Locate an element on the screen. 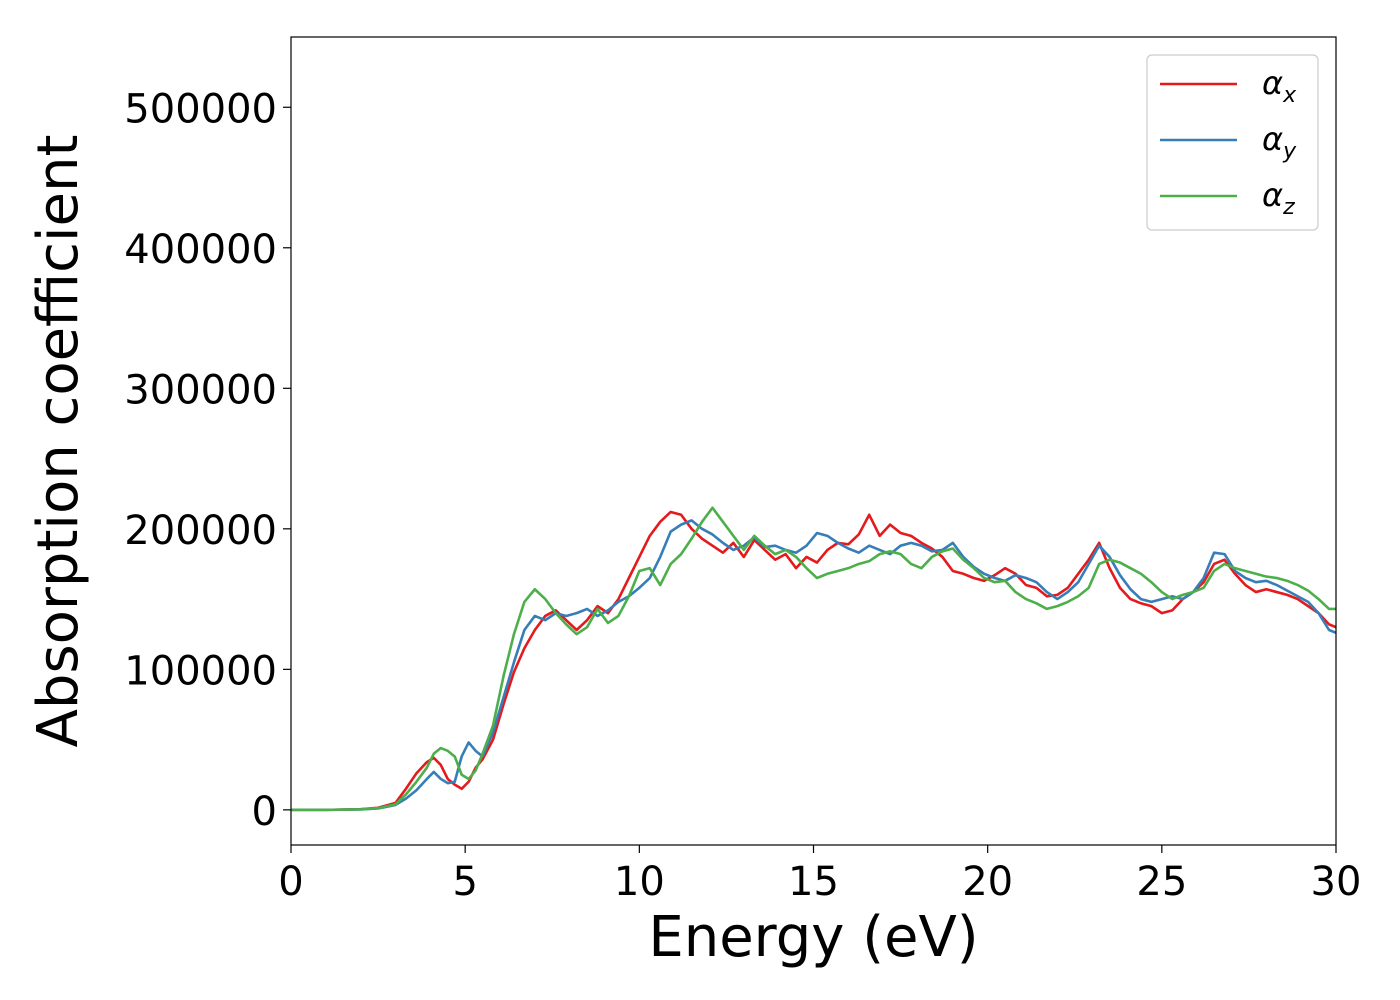 Image resolution: width=1400 pixels, height=1000 pixels. x-axis-title: Energy (eV) is located at coordinates (813, 937).